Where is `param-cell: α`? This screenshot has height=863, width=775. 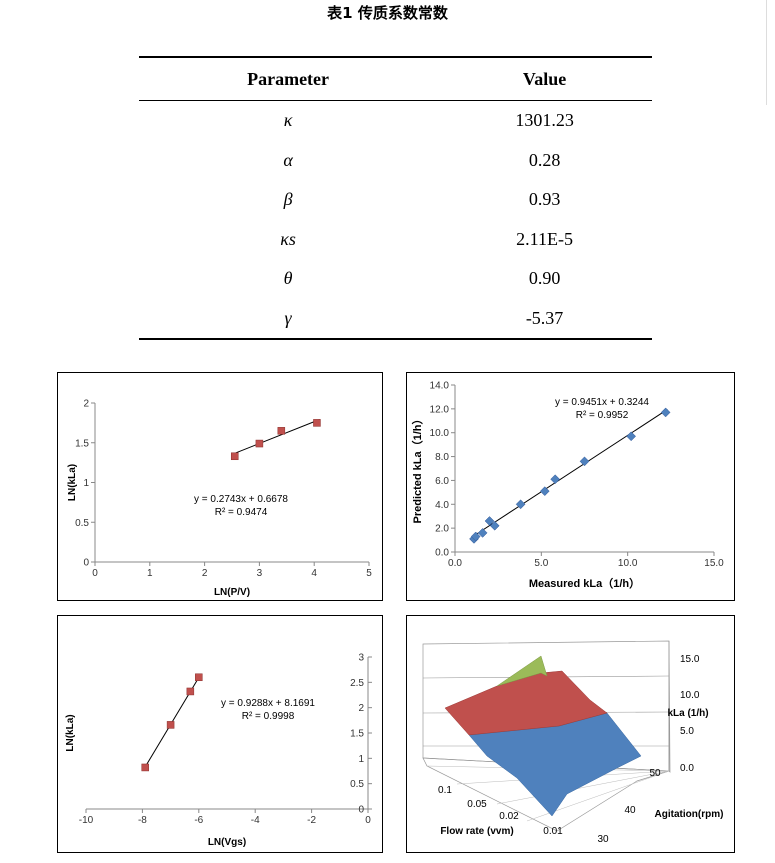 param-cell: α is located at coordinates (288, 159).